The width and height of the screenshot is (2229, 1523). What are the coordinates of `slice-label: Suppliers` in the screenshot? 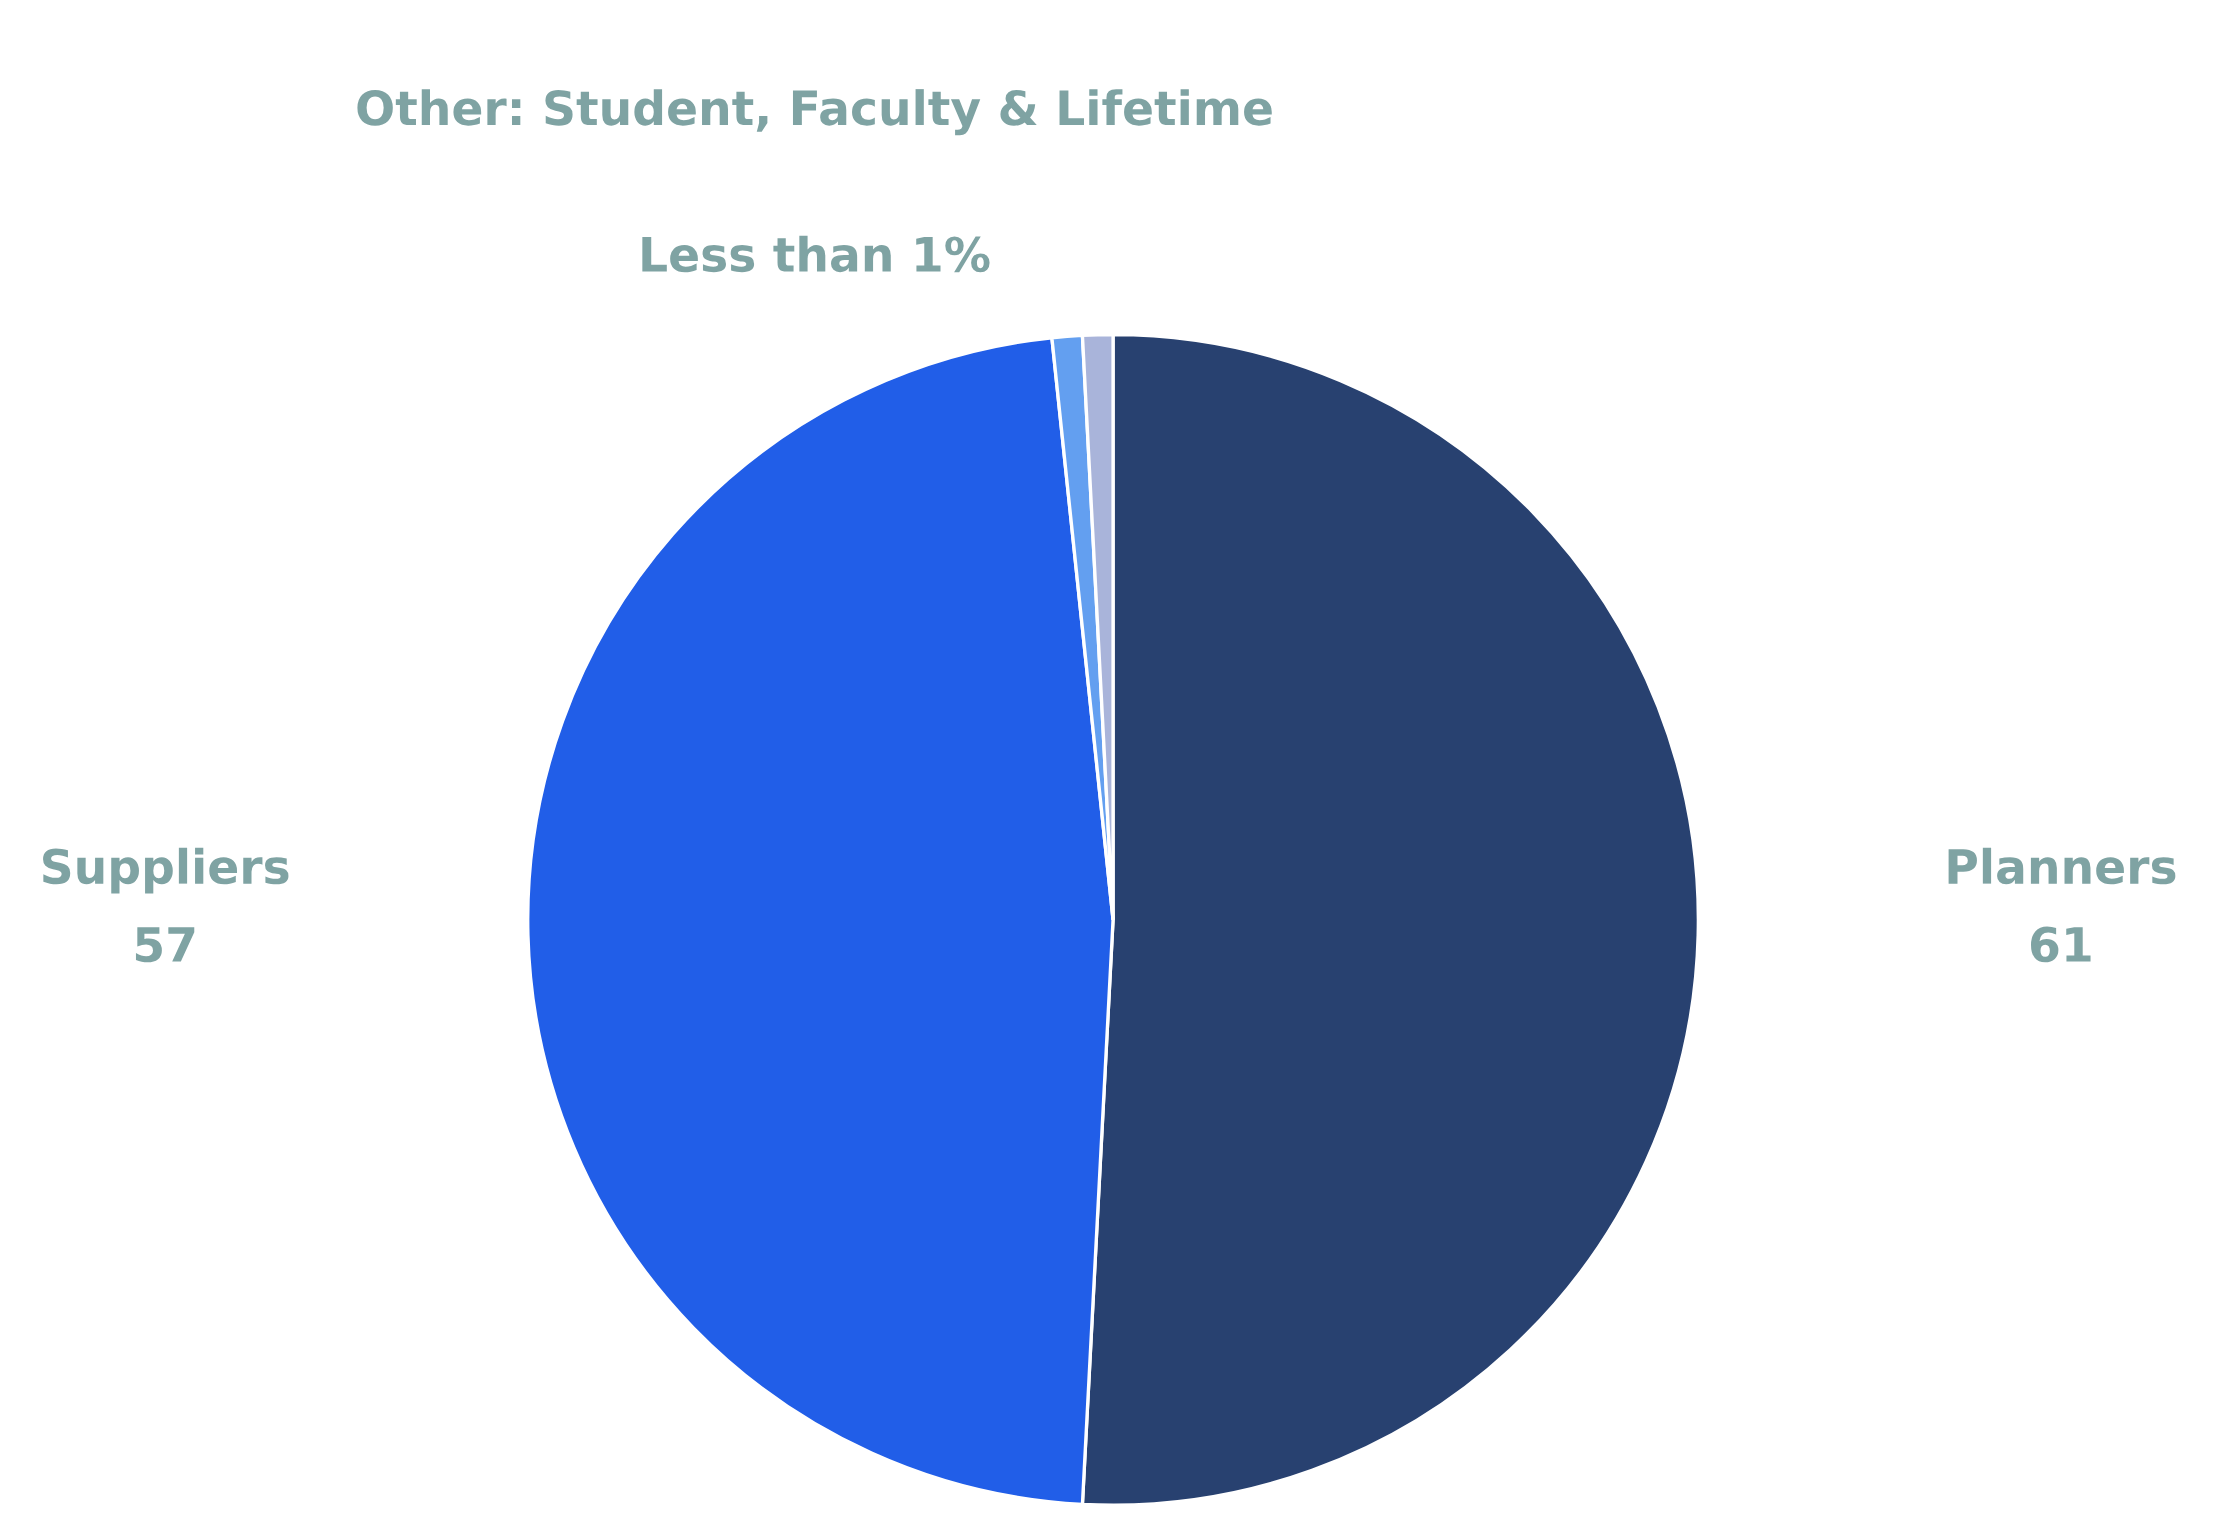 It's located at (166, 870).